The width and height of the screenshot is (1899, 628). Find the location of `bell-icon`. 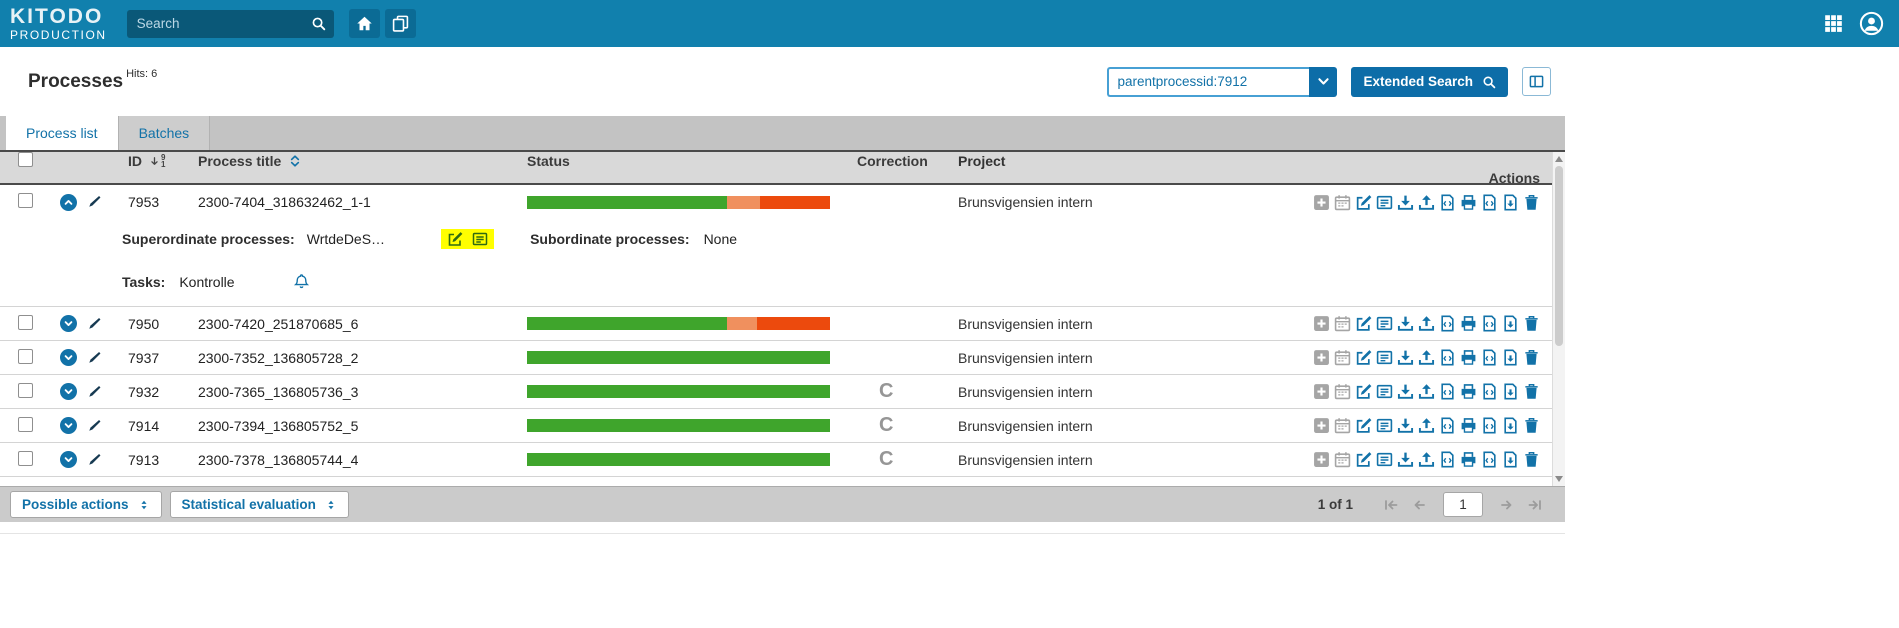

bell-icon is located at coordinates (301, 281).